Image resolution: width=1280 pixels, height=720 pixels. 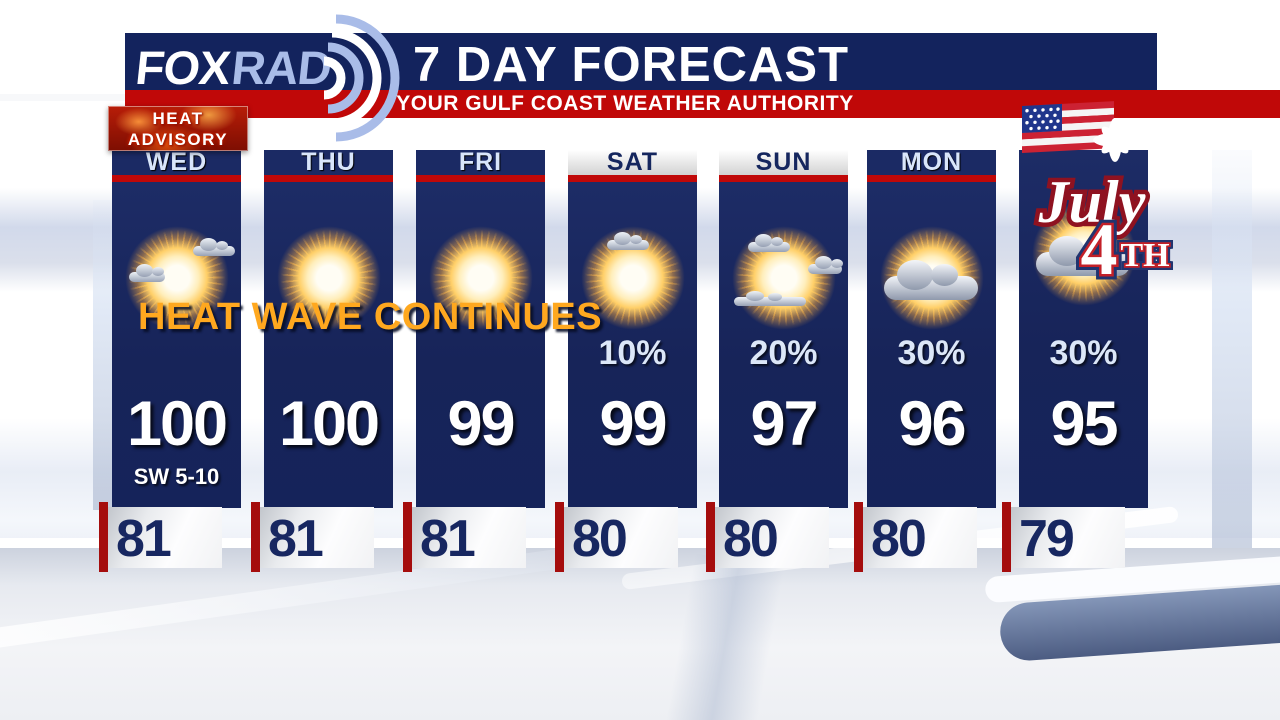 I want to click on page-title: 7 DAY FORECAST, so click(x=631, y=65).